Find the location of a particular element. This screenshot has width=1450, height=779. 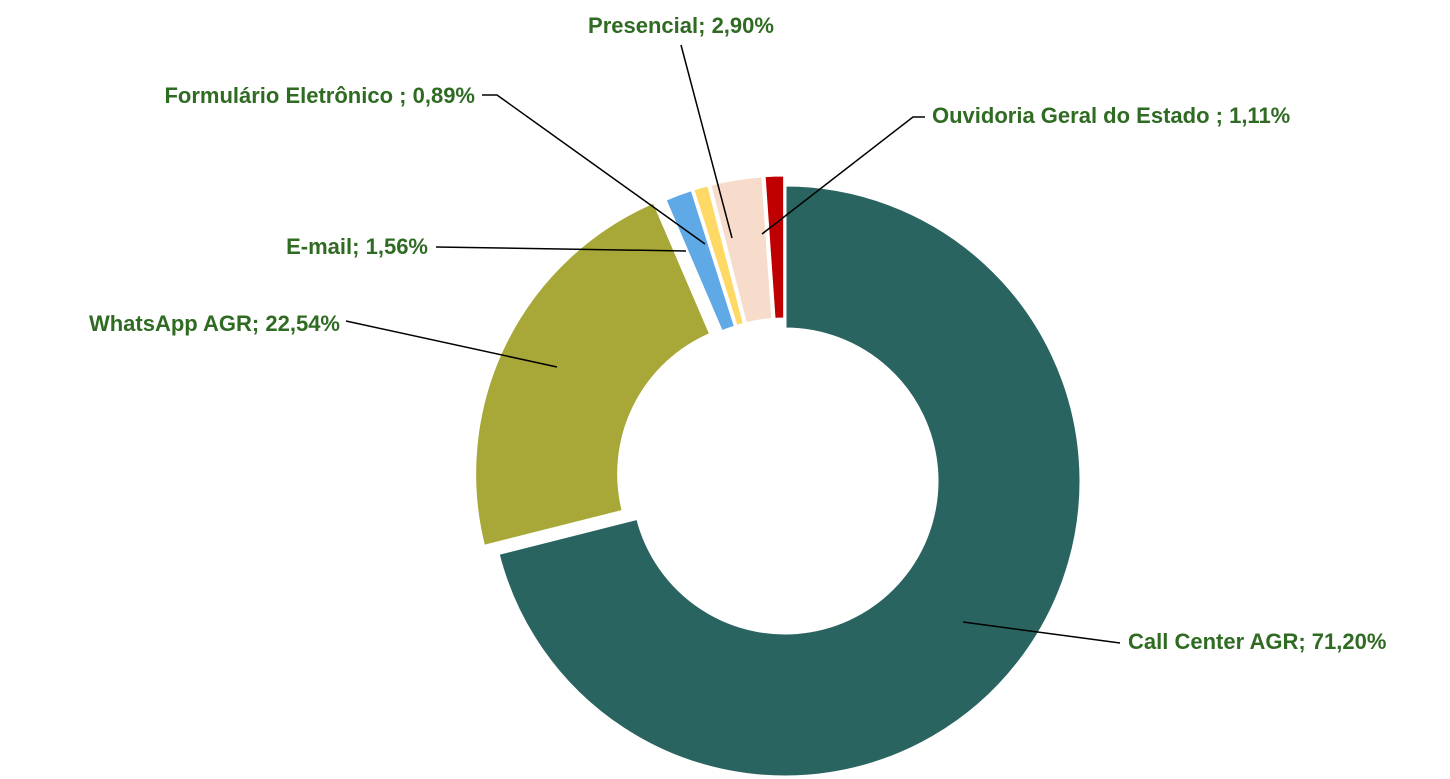

category-name: Ouvidoria Geral do Estado ; is located at coordinates (1077, 115).